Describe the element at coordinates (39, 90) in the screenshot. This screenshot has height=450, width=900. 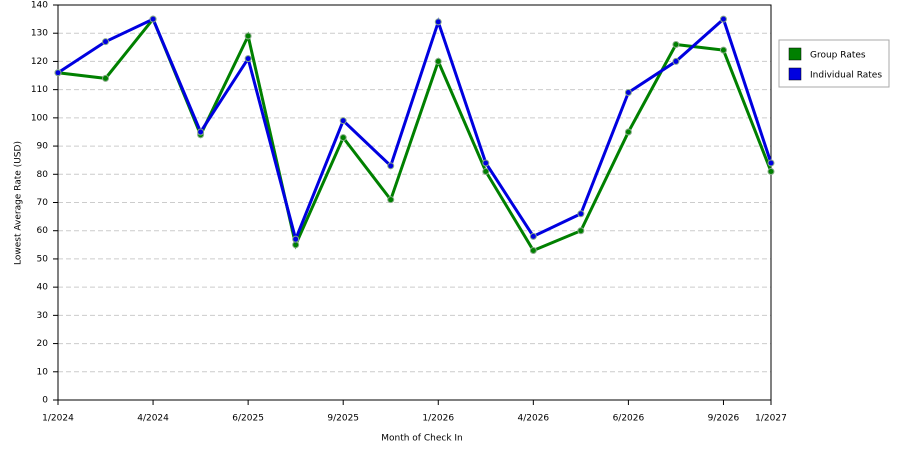
I see `y-tick-label: 110` at that location.